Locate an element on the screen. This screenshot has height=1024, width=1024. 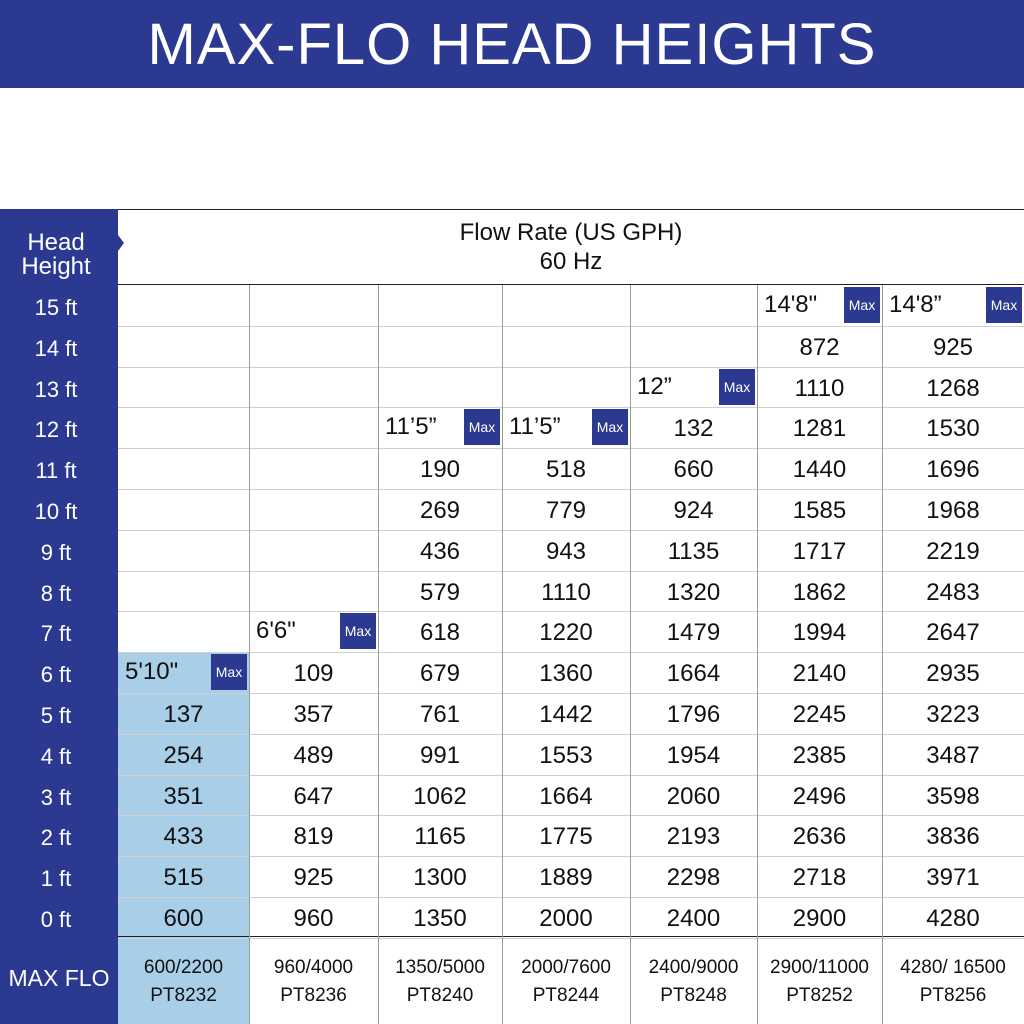
flow-value: 3487 is located at coordinates (953, 755).